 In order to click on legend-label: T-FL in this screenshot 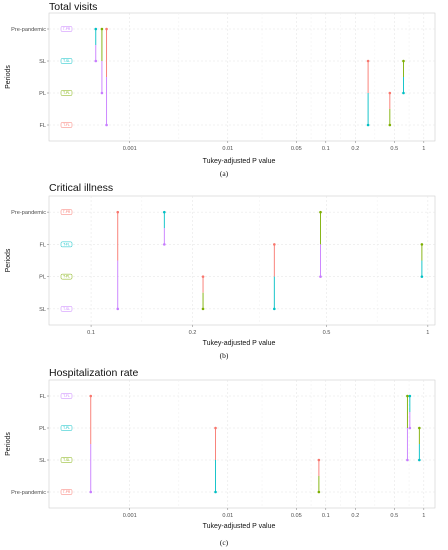, I will do `click(66, 125)`.